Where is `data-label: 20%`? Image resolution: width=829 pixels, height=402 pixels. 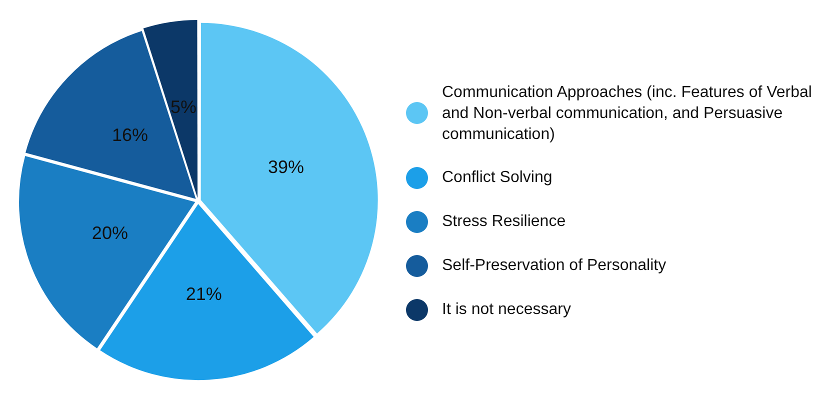
data-label: 20% is located at coordinates (110, 232).